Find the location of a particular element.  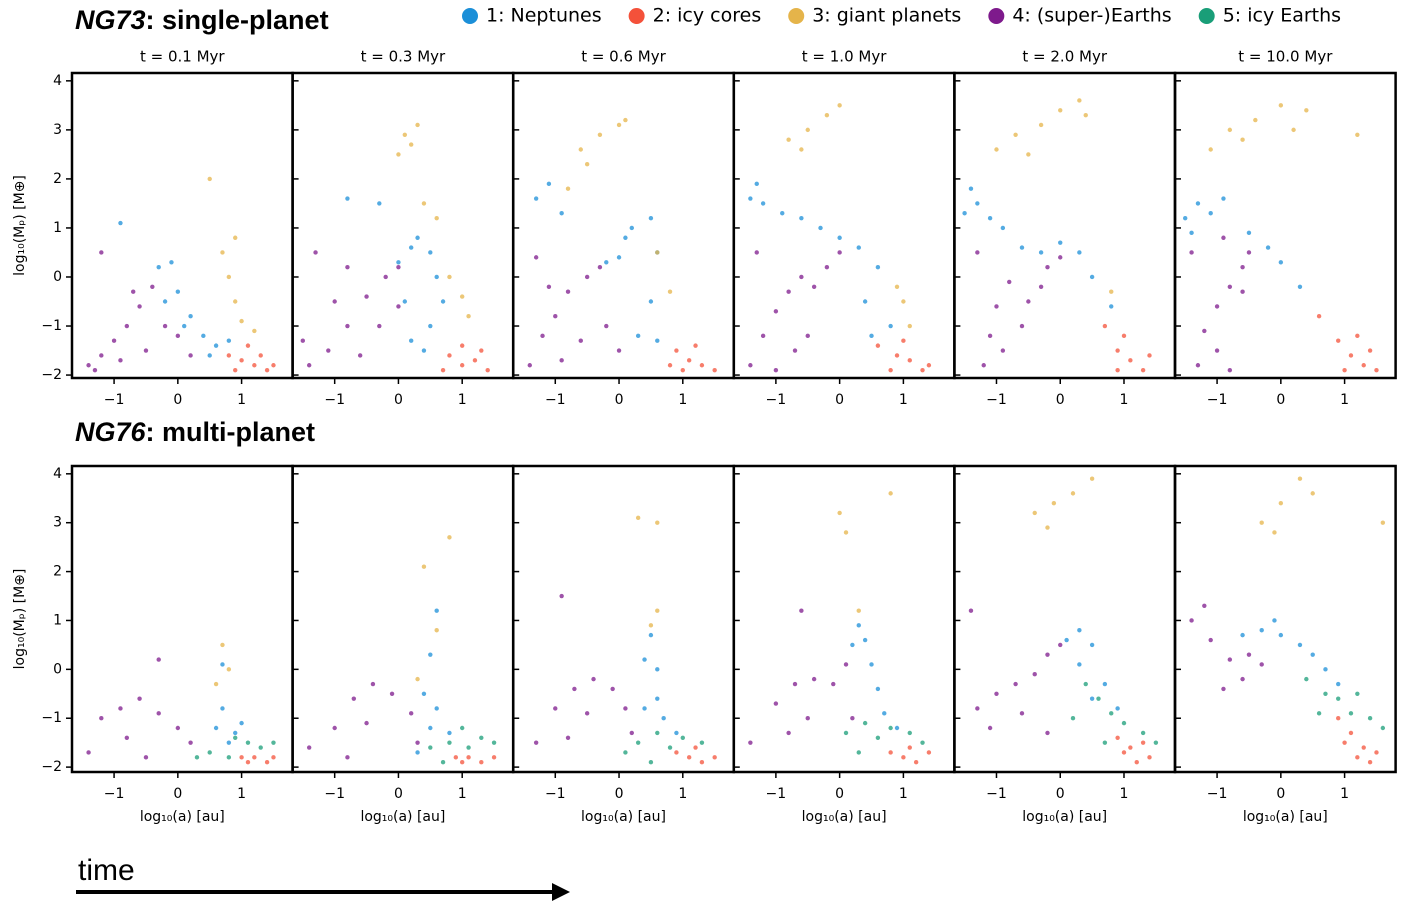

x-tick-label: 0 is located at coordinates (177, 400).